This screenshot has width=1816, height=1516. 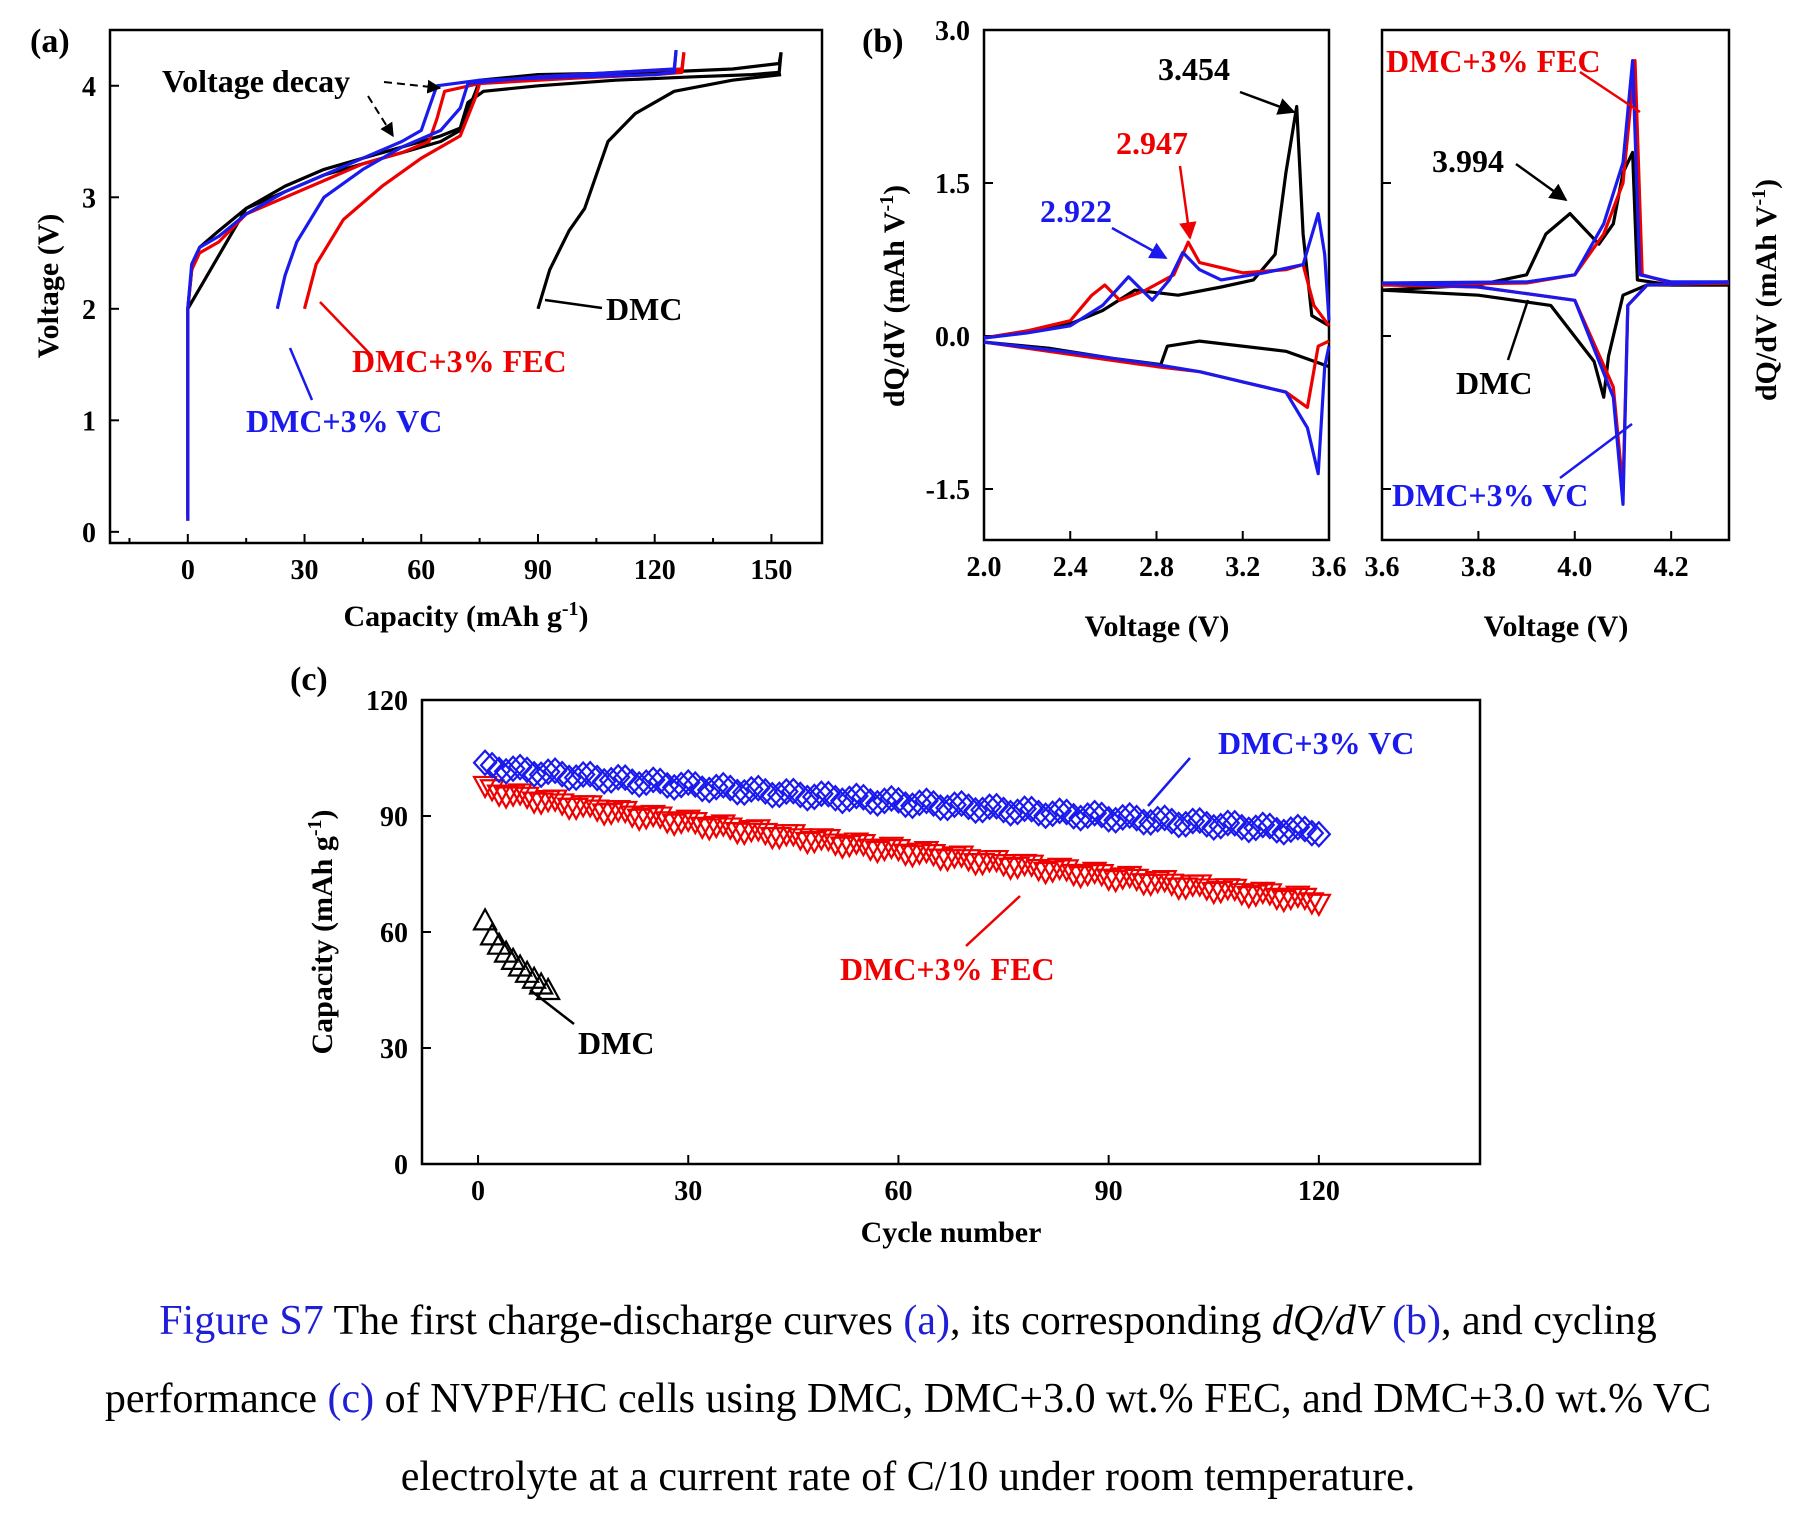 I want to click on b-right-x-tick-label: 3.6, so click(x=1382, y=567).